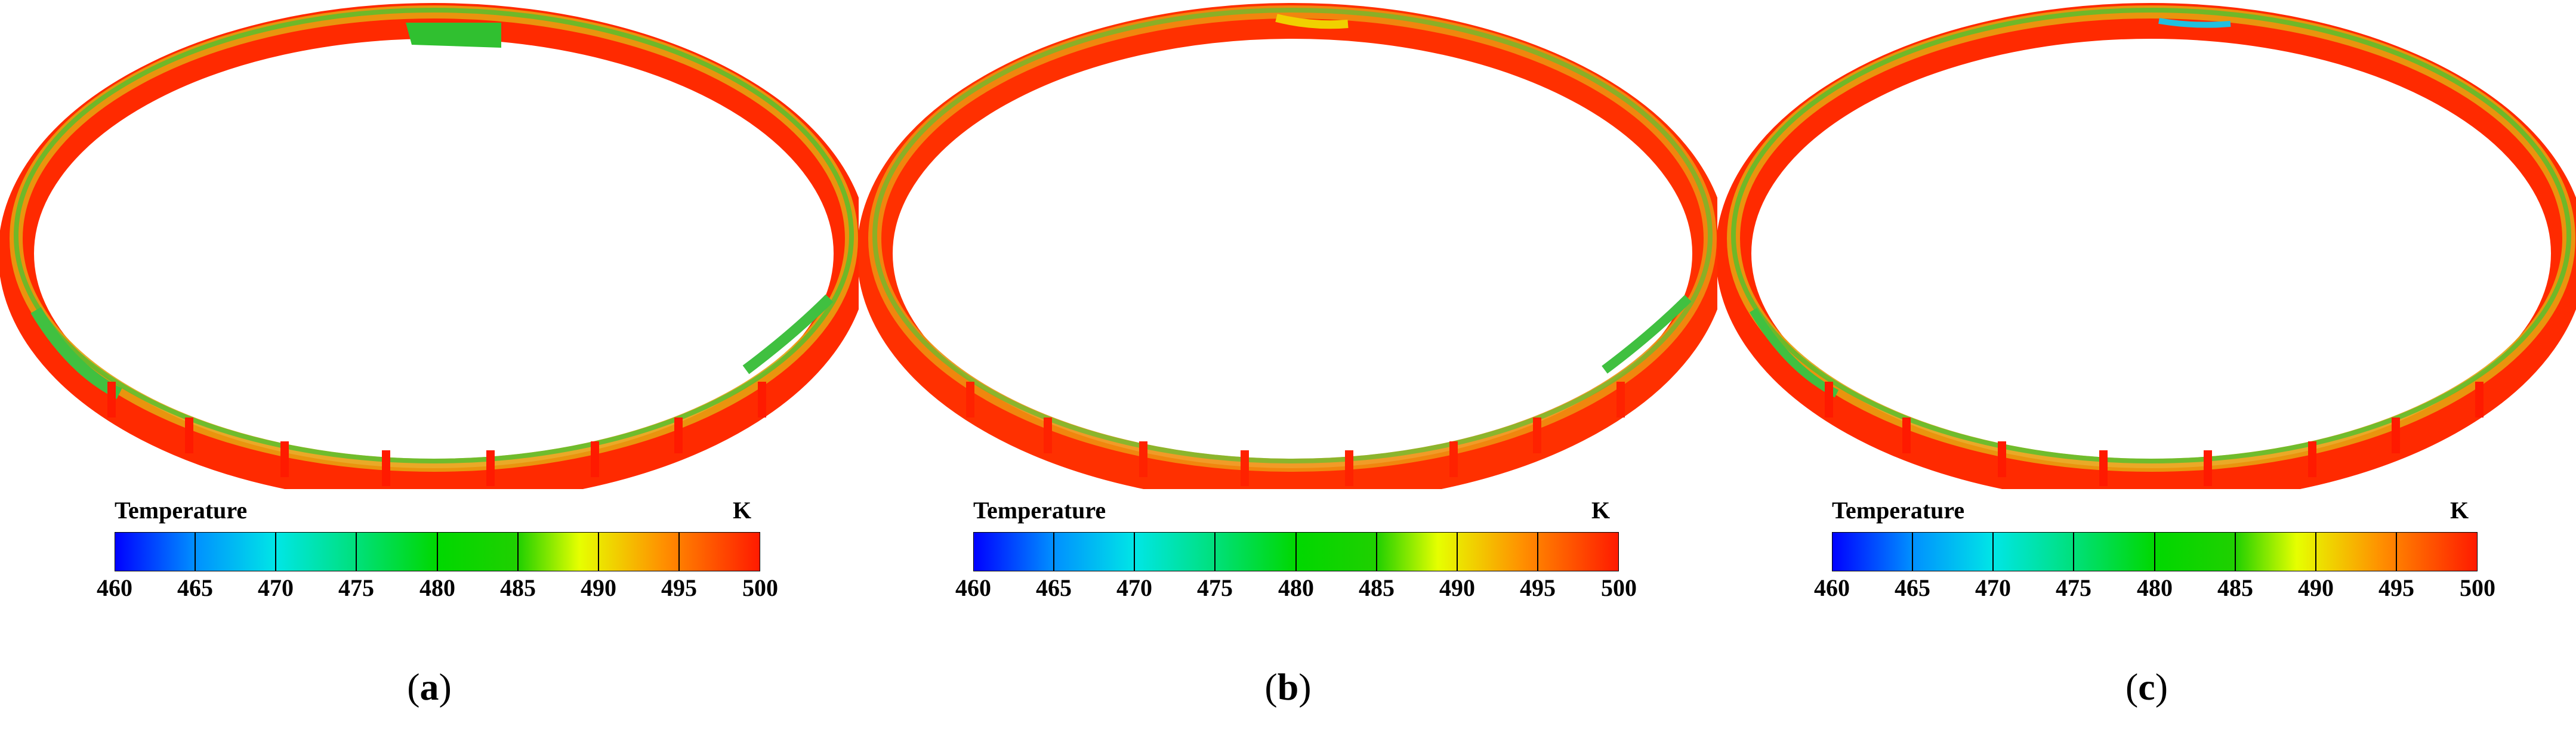 Image resolution: width=2576 pixels, height=736 pixels. What do you see at coordinates (2146, 687) in the screenshot?
I see `subfigure-label: (c)` at bounding box center [2146, 687].